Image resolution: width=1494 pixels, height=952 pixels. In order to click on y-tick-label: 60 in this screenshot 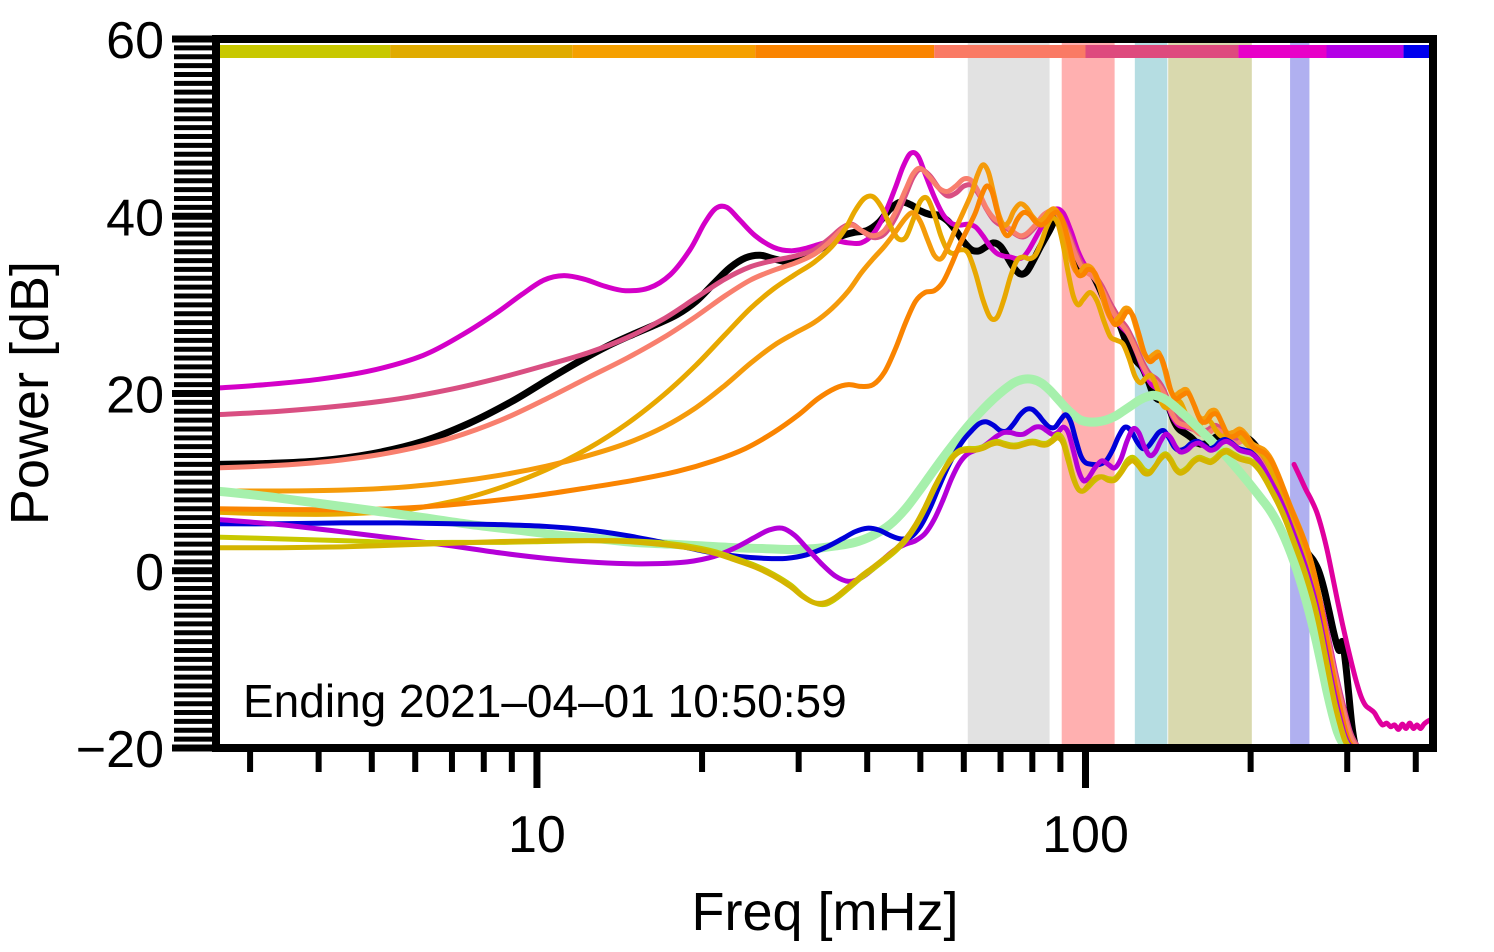, I will do `click(135, 41)`.